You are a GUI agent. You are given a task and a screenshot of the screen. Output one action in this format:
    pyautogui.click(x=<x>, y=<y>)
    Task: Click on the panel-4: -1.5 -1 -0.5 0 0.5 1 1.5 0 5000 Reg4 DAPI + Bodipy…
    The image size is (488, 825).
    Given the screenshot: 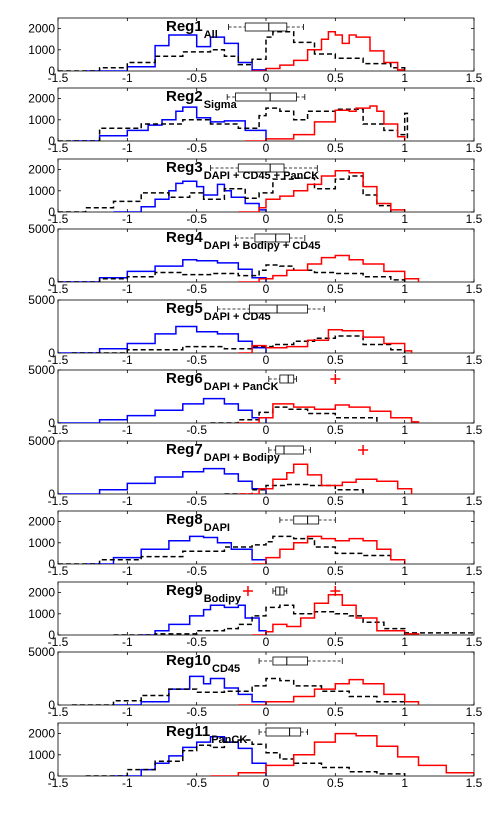 What is the action you would take?
    pyautogui.click(x=255, y=259)
    